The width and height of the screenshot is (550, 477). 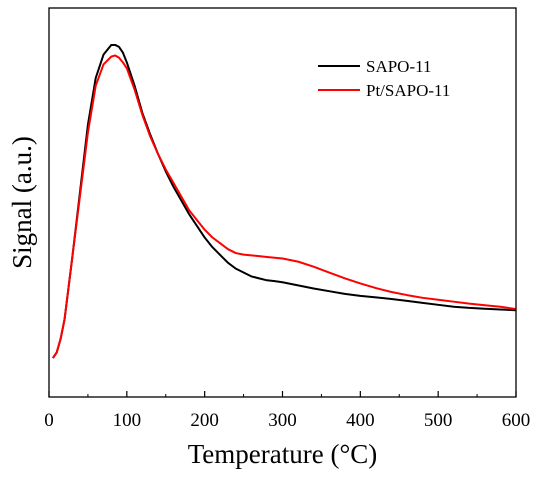 I want to click on legend-label: SAPO-11, so click(x=399, y=66).